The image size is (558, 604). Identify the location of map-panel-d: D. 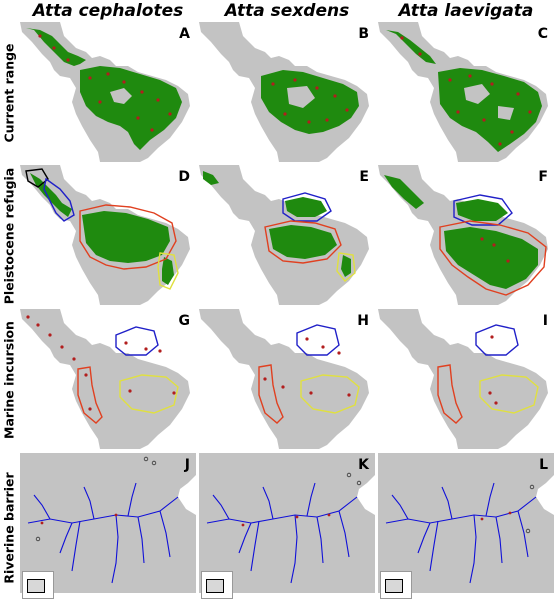
(108, 235).